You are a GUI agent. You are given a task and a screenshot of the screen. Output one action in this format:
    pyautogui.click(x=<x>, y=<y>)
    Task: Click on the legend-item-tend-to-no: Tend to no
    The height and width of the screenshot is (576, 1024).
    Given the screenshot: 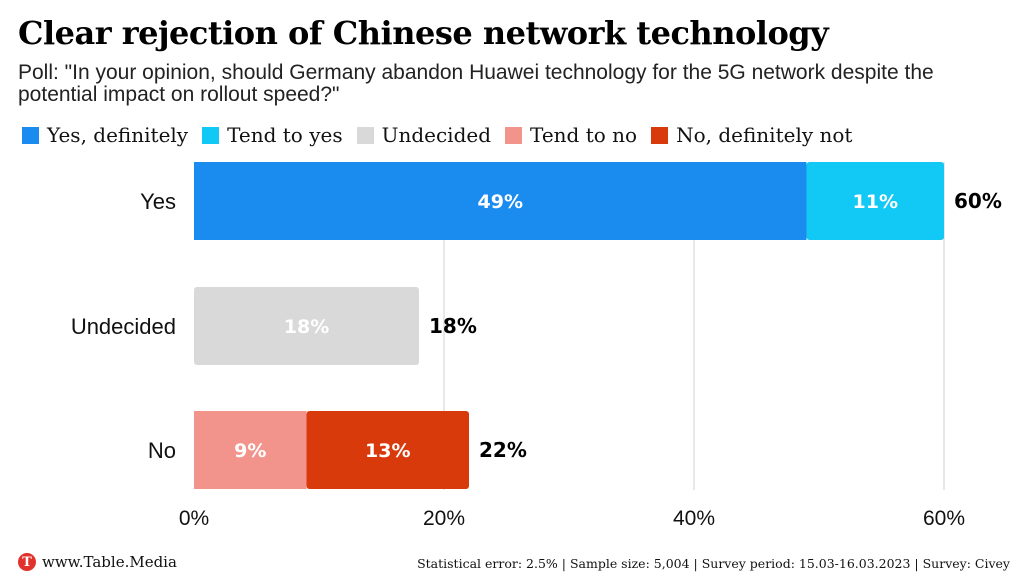 What is the action you would take?
    pyautogui.click(x=571, y=135)
    